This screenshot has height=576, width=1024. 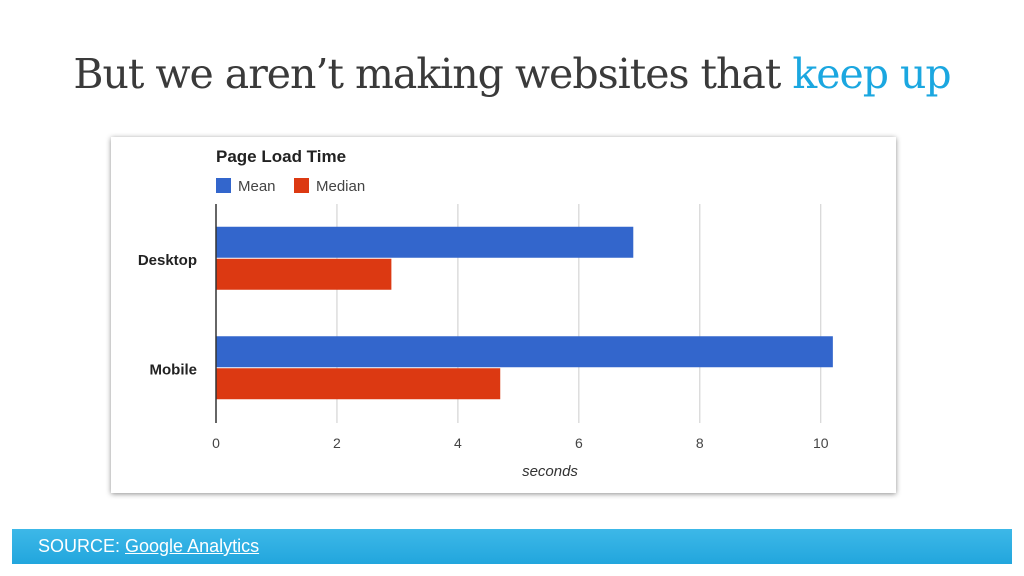 I want to click on x-tick-label: 2, so click(x=337, y=443).